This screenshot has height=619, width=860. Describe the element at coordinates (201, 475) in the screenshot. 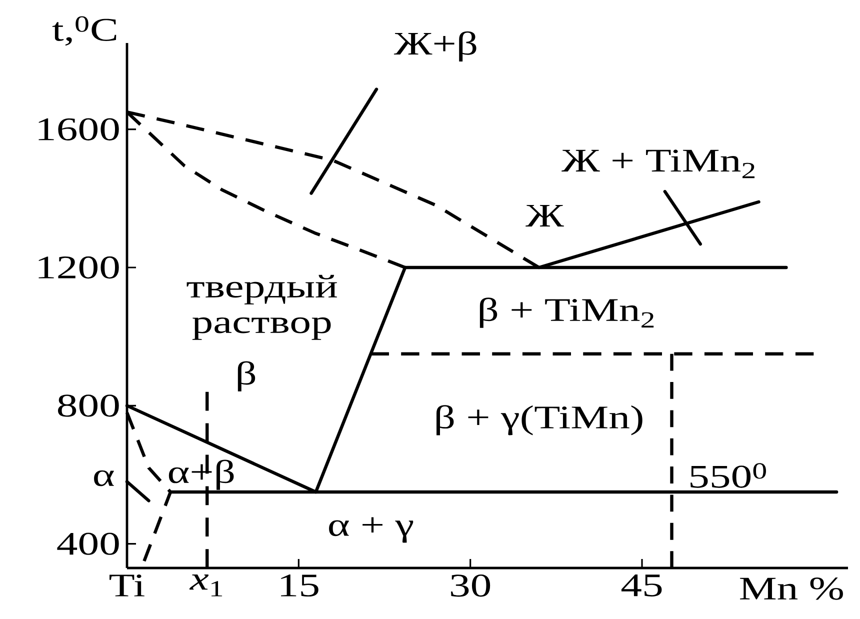

I see `annotation: α+β` at that location.